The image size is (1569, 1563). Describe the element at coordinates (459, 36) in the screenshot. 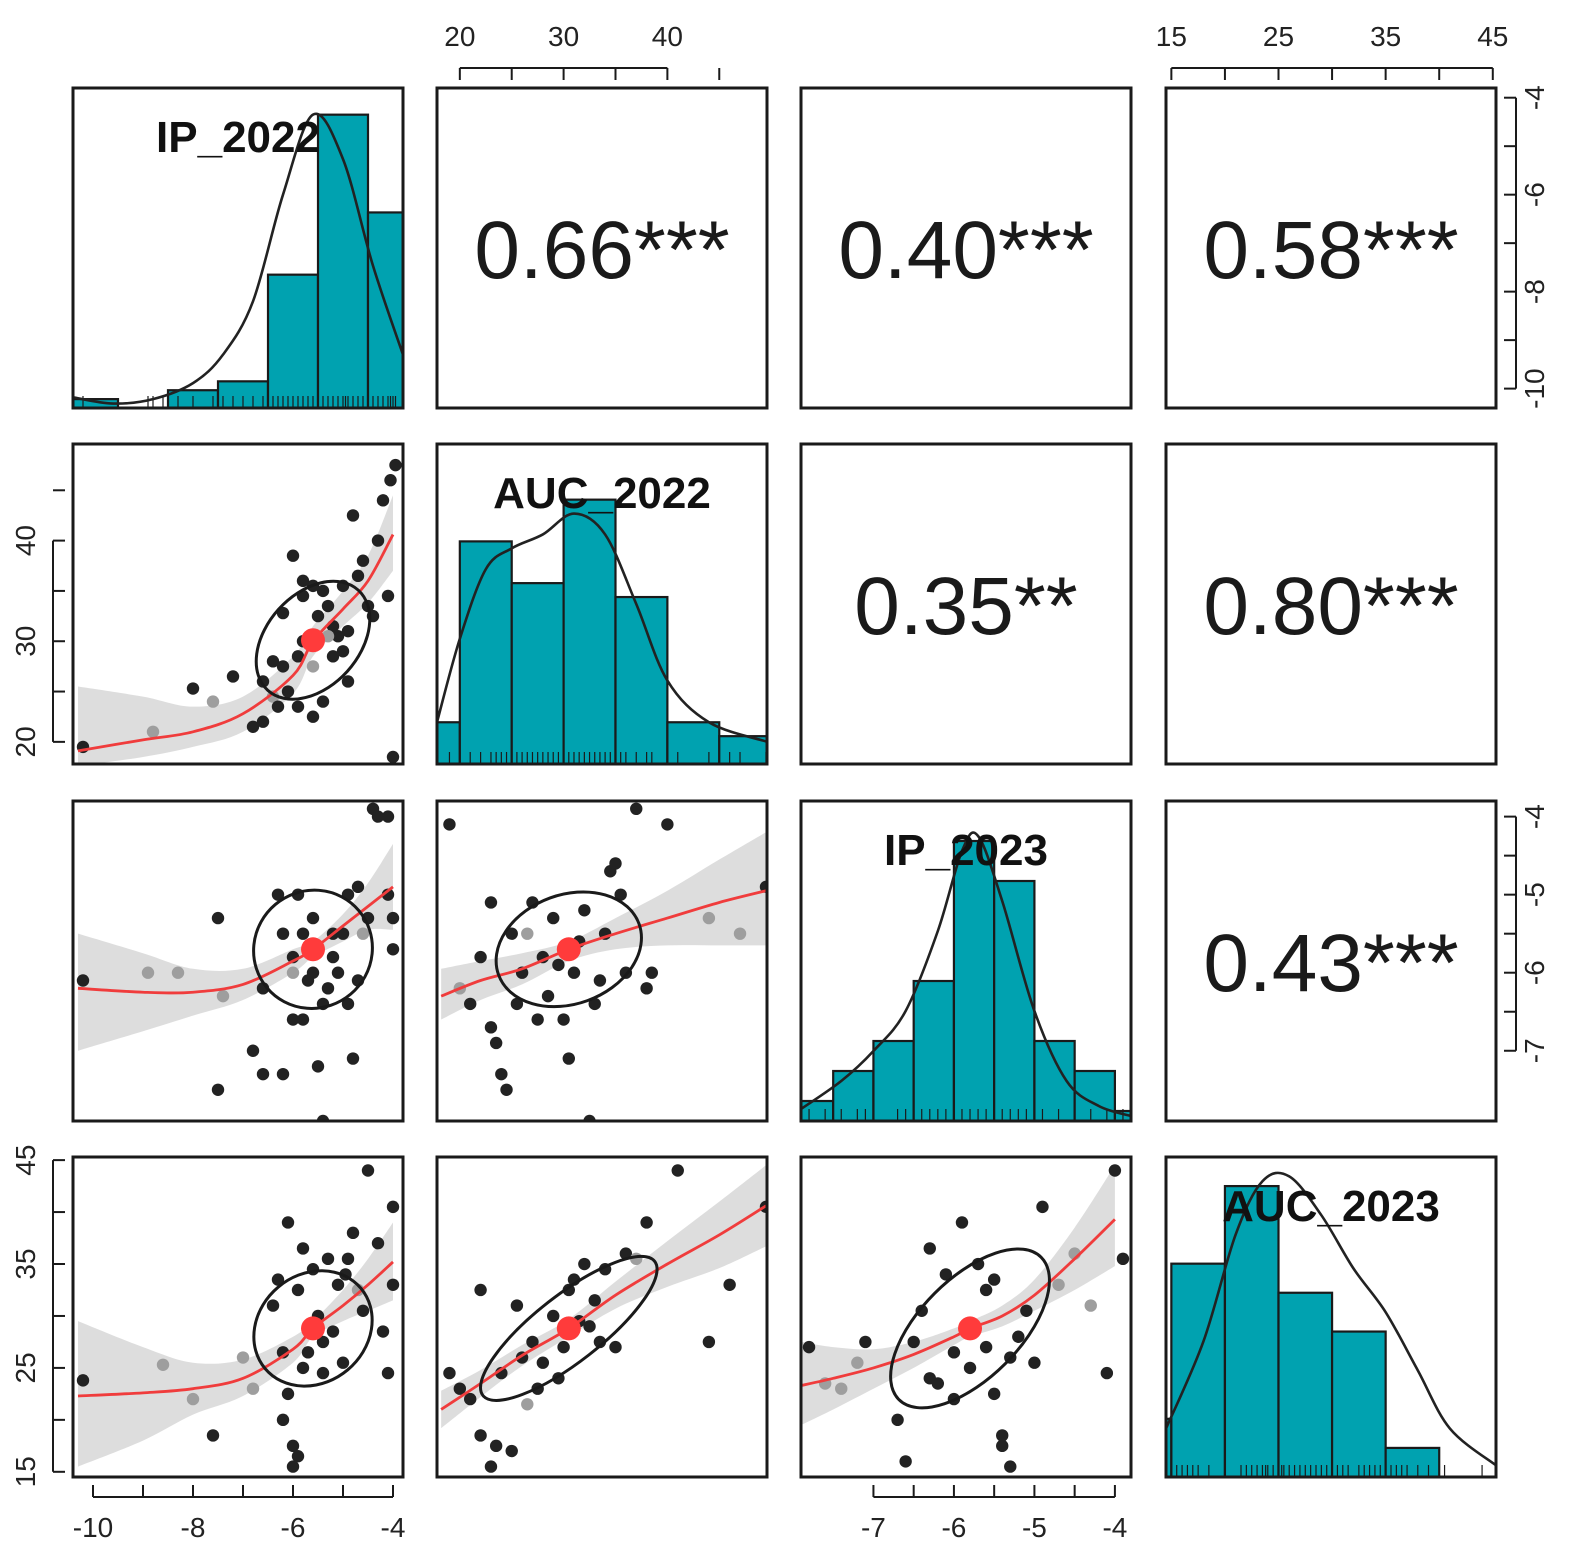

I see `top-axis-label: 20` at that location.